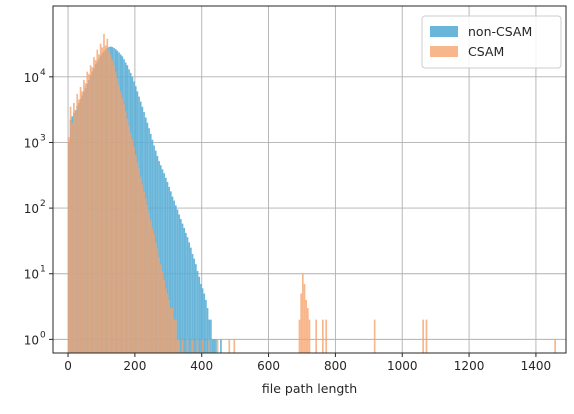  Describe the element at coordinates (402, 366) in the screenshot. I see `x-tick-label: 1000` at that location.